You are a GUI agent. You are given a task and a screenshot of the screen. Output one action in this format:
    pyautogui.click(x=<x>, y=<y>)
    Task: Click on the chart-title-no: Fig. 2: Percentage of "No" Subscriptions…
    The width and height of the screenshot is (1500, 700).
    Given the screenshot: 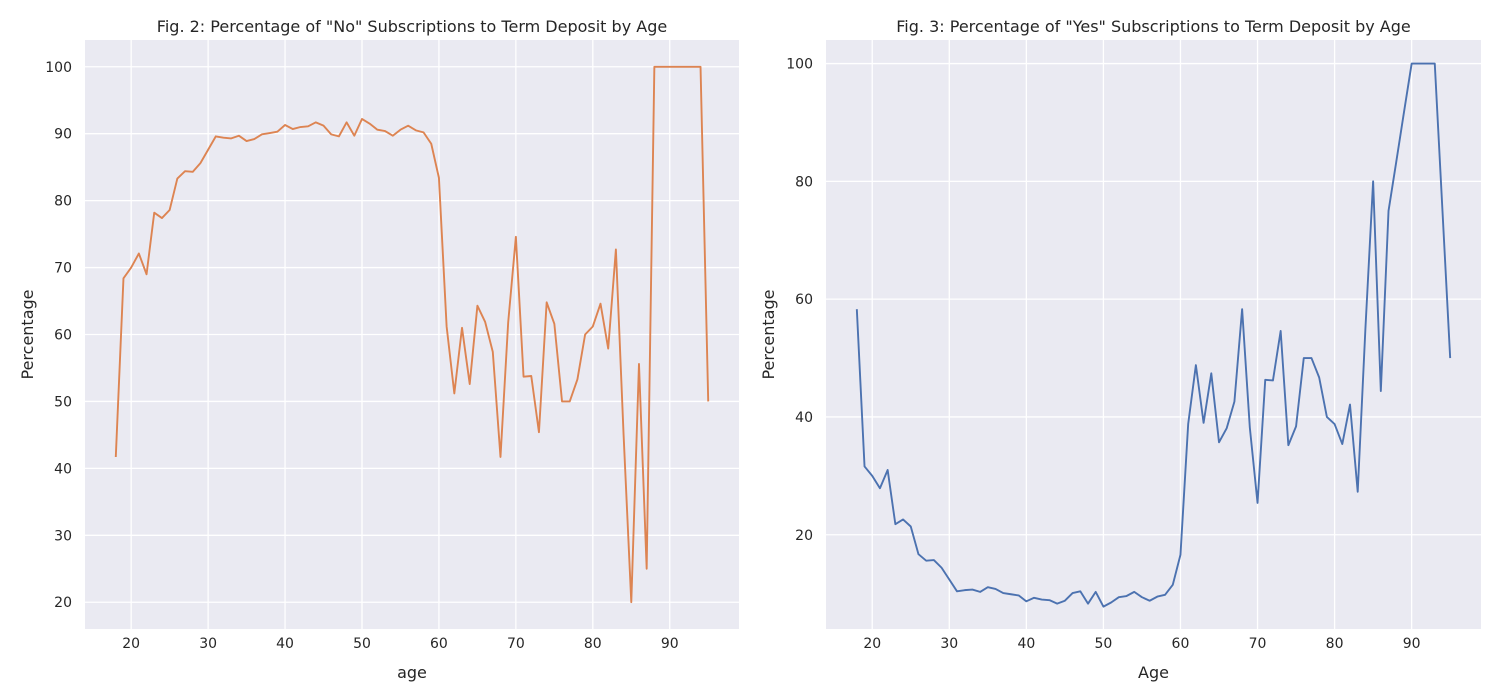 What is the action you would take?
    pyautogui.click(x=412, y=26)
    